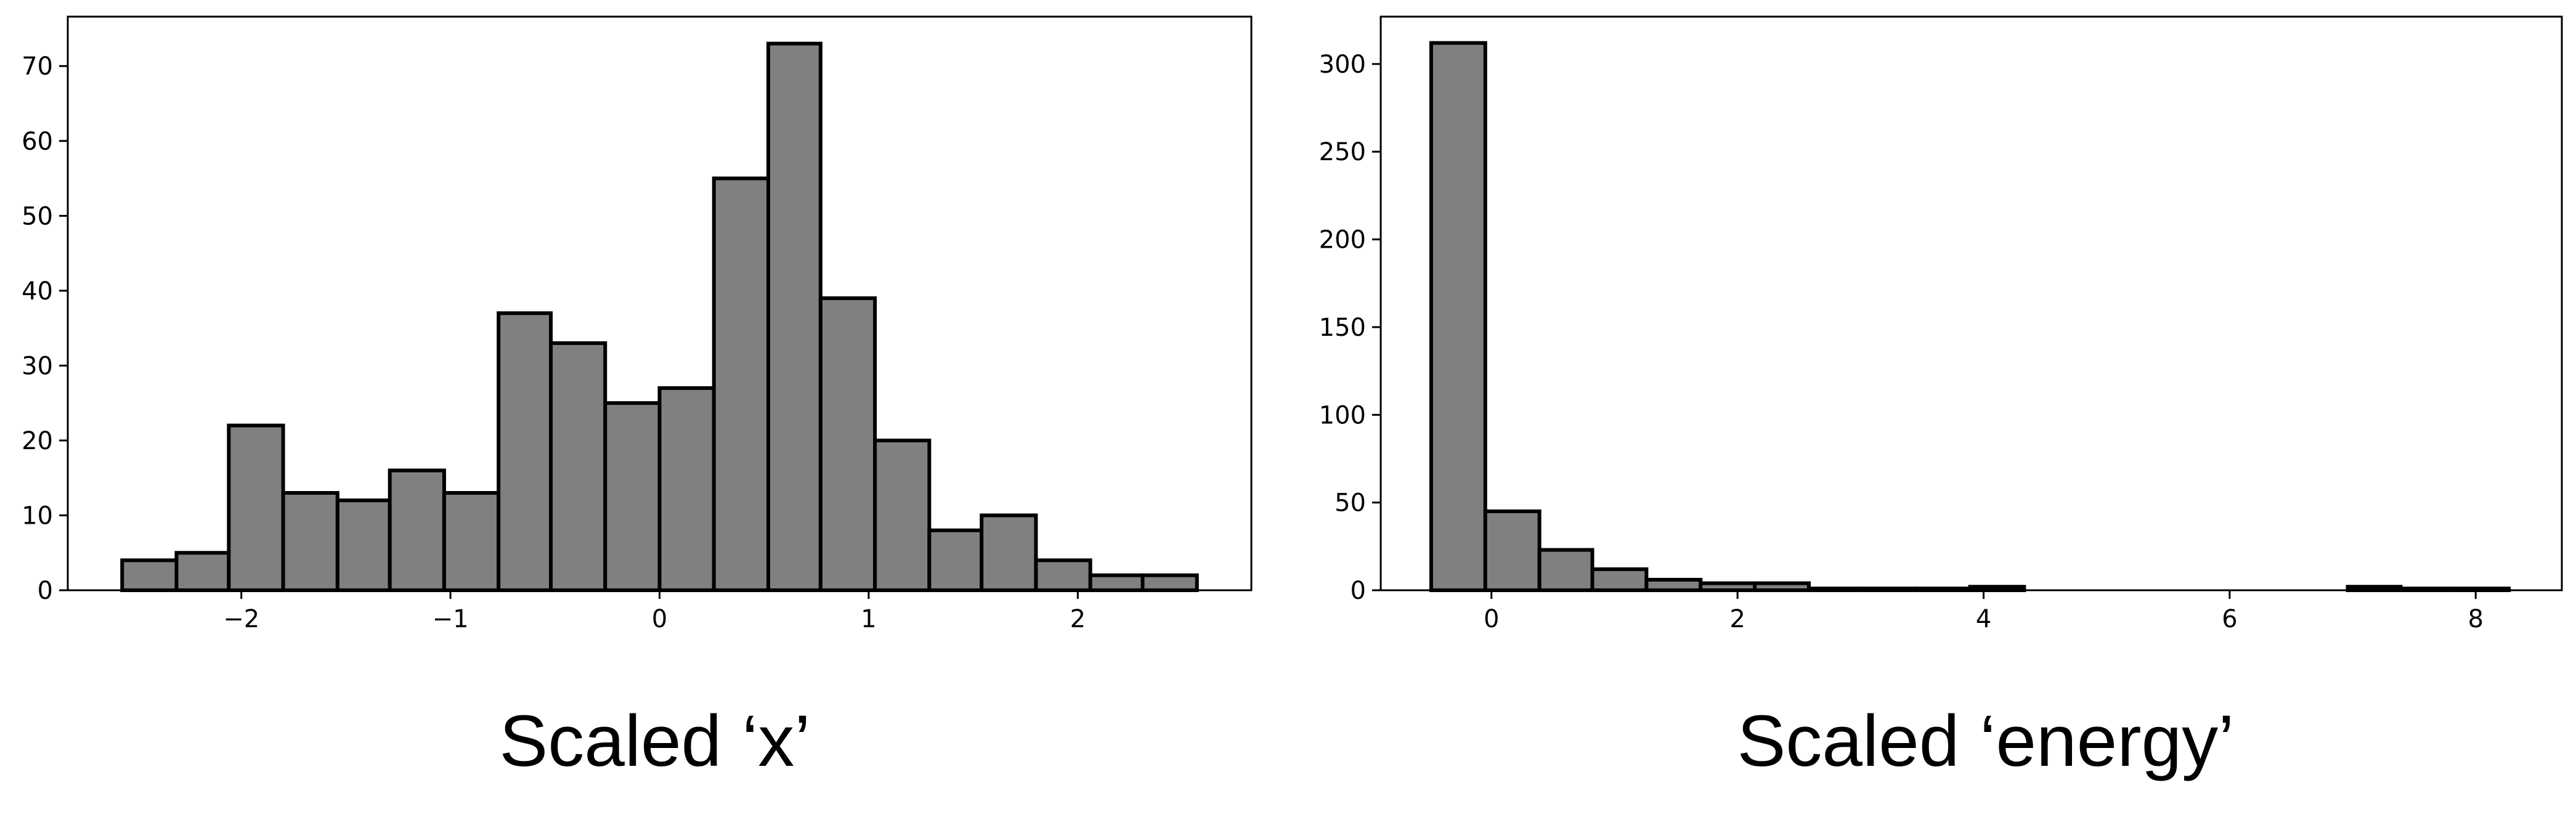 This screenshot has height=833, width=2576. I want to click on y-tick-label: 70, so click(37, 66).